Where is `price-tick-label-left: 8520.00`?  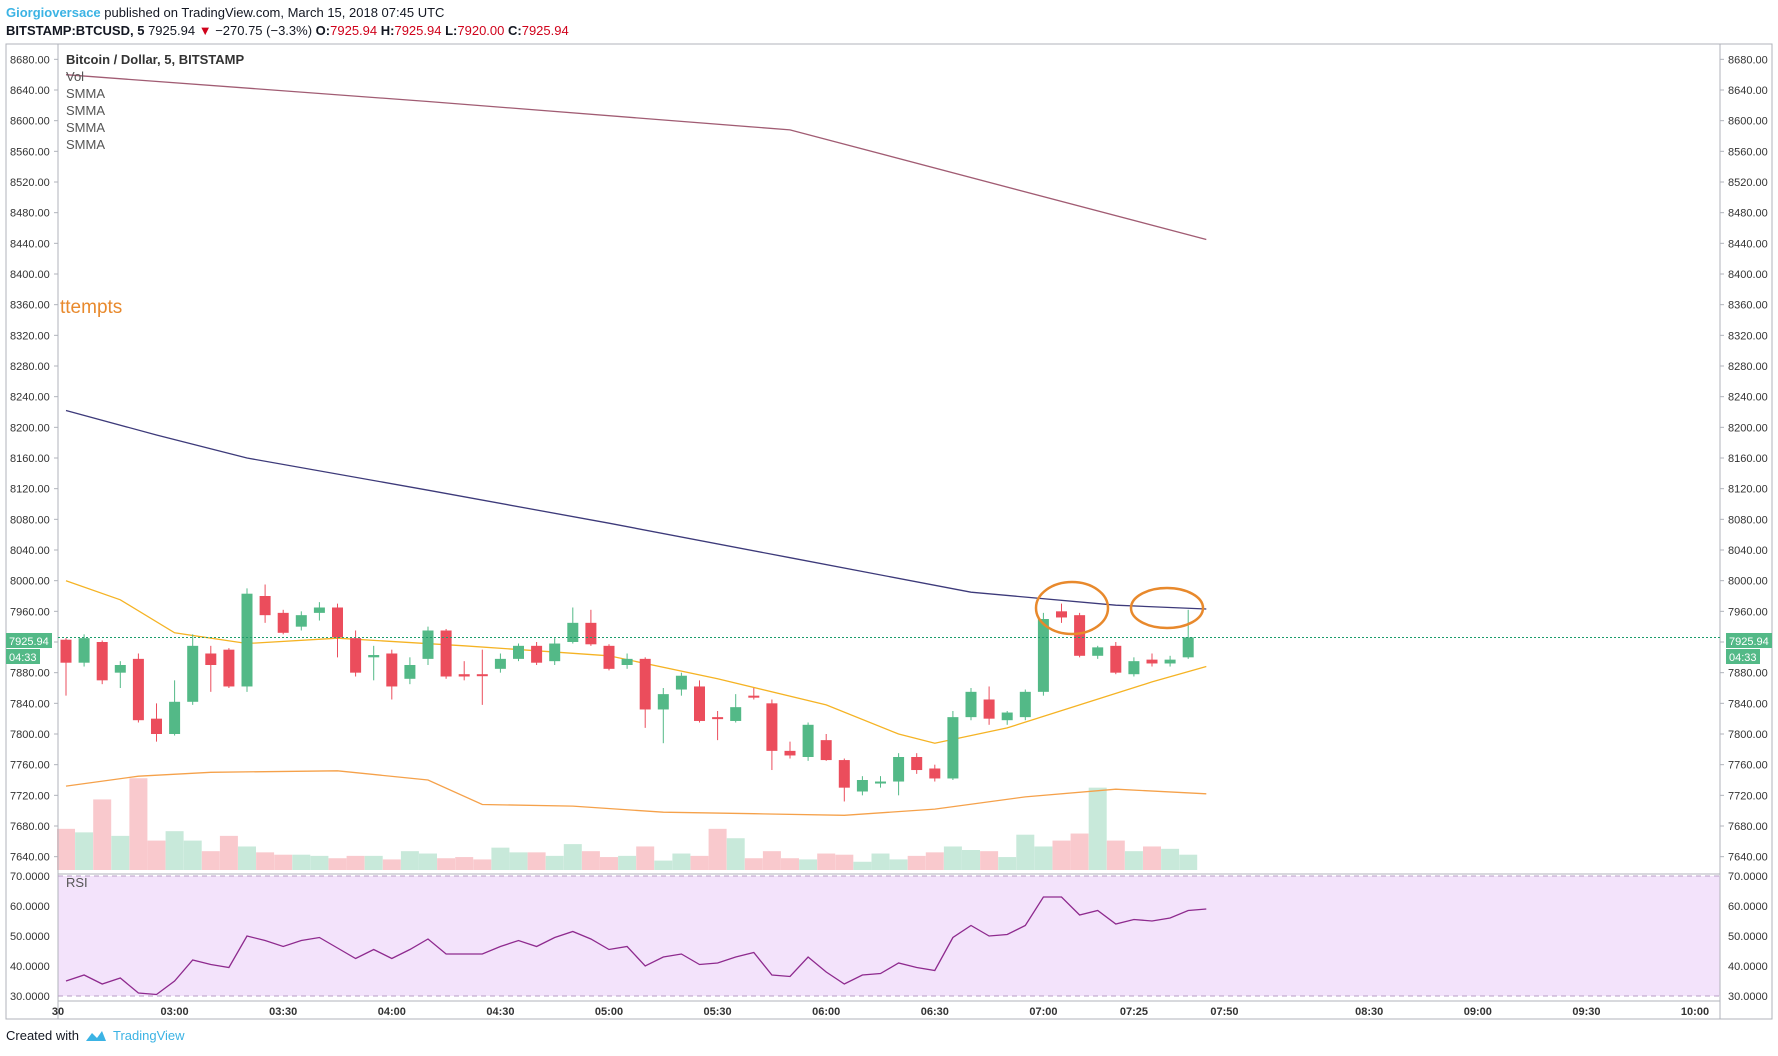
price-tick-label-left: 8520.00 is located at coordinates (30, 183).